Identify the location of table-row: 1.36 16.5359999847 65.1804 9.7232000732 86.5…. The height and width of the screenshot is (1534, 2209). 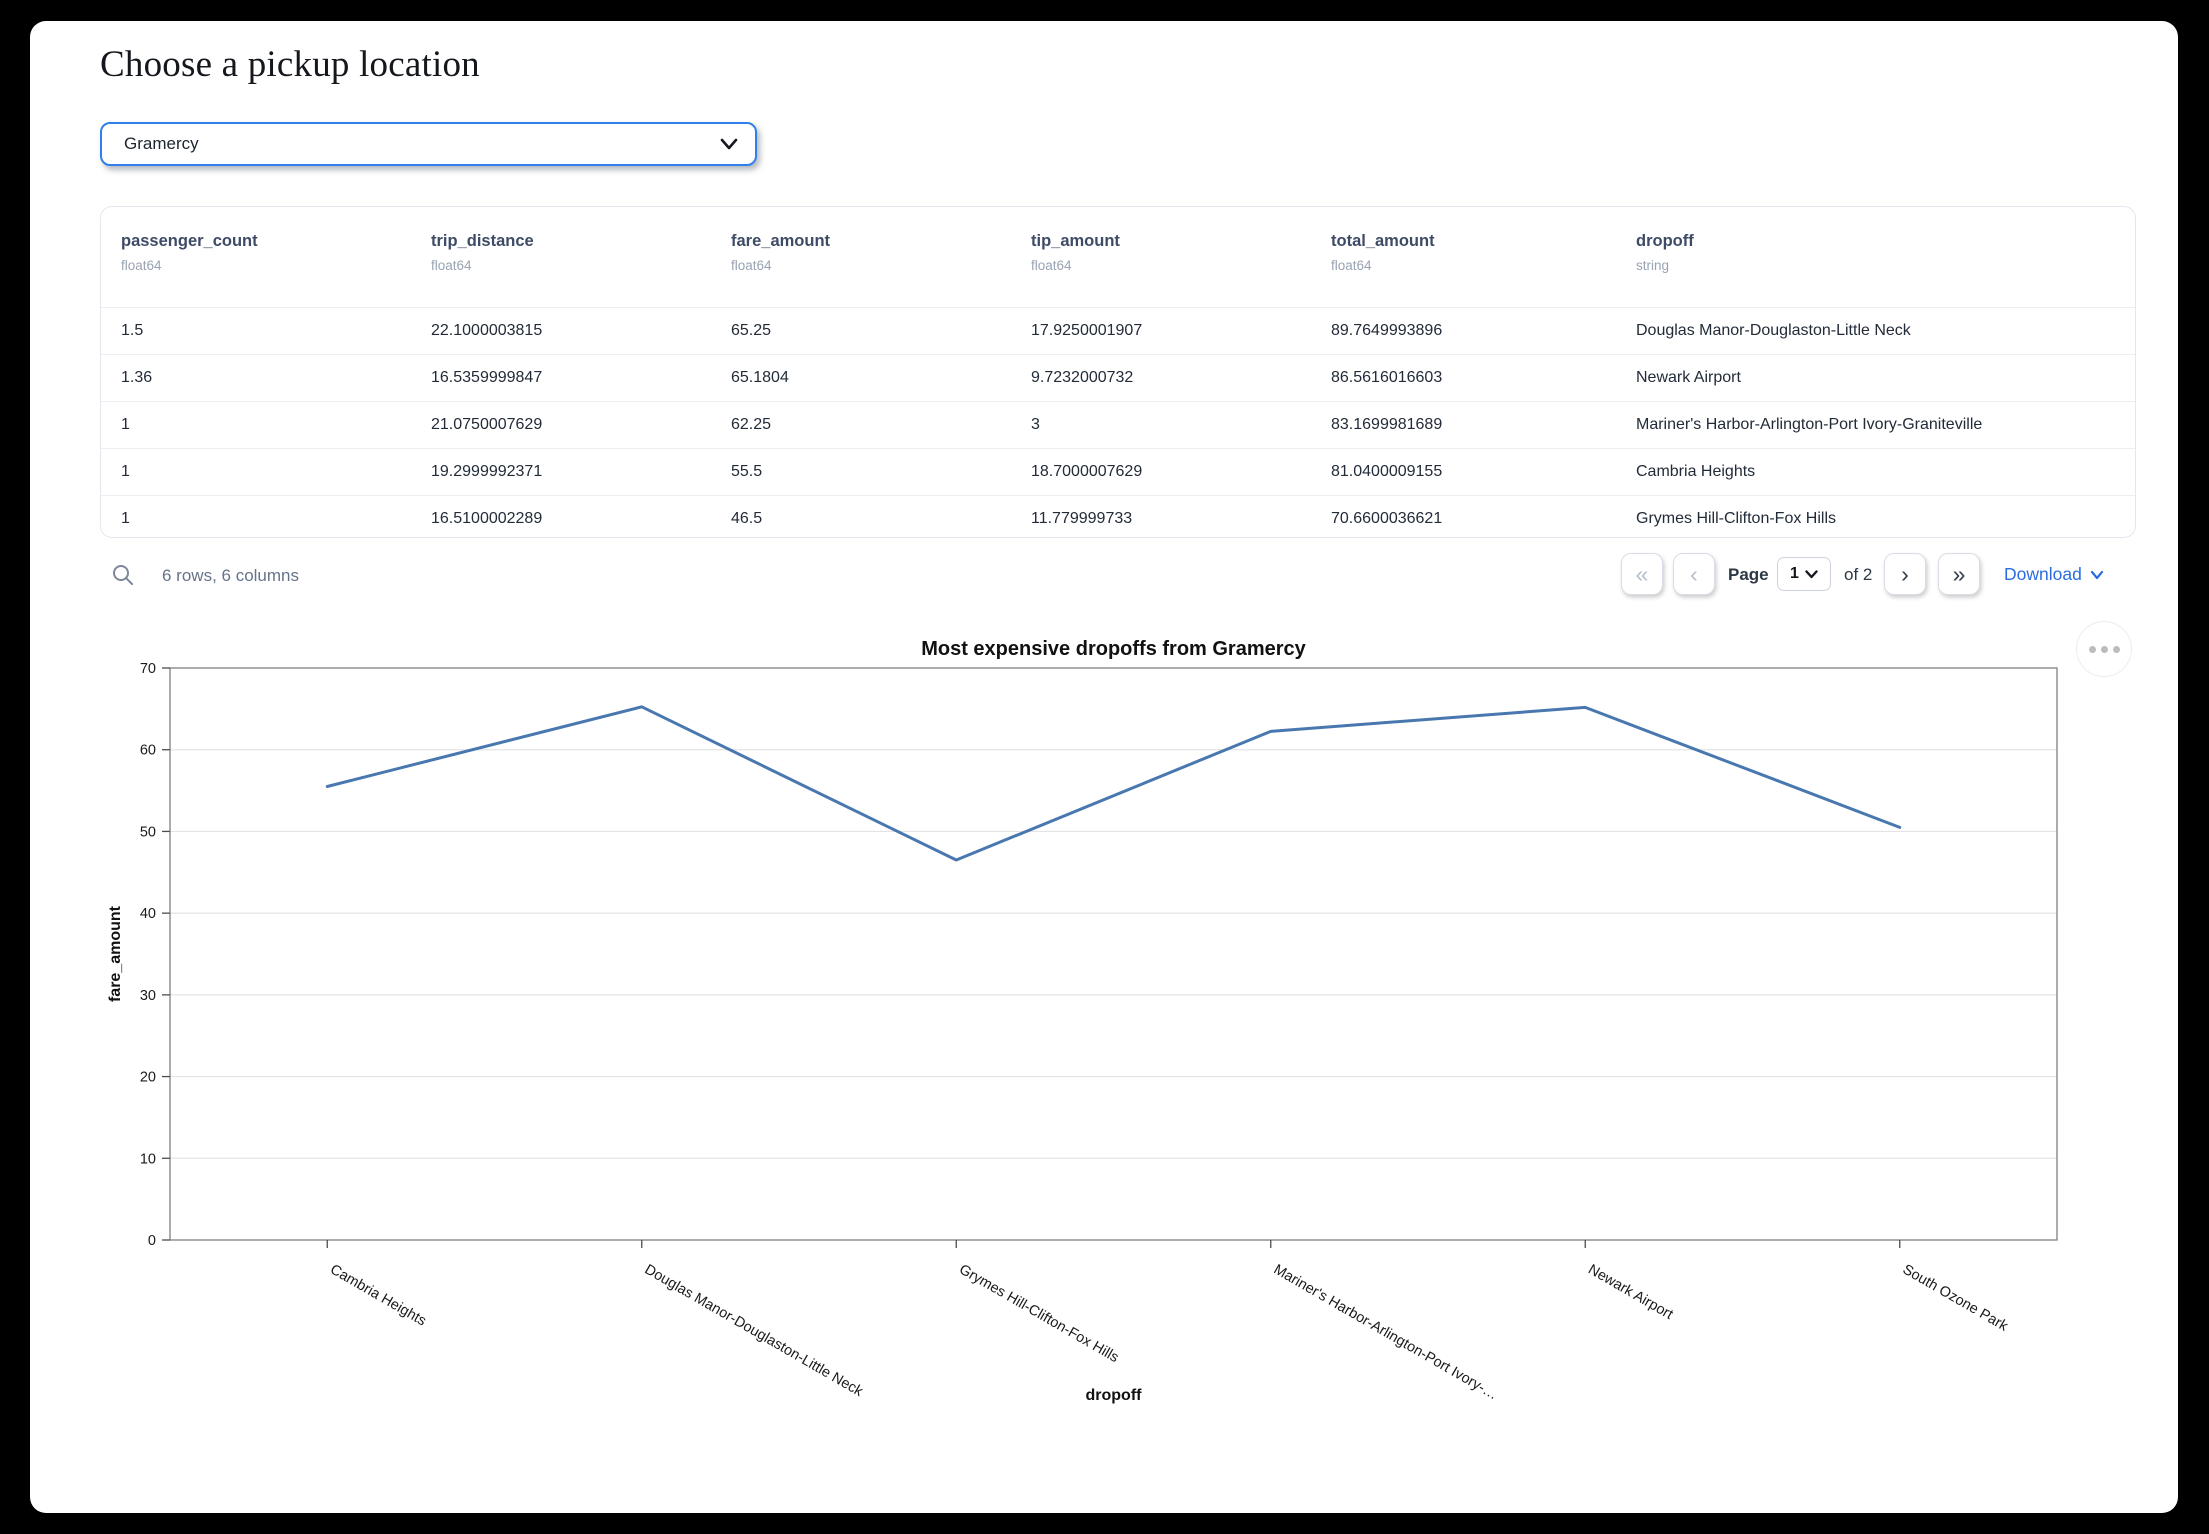
(1118, 377).